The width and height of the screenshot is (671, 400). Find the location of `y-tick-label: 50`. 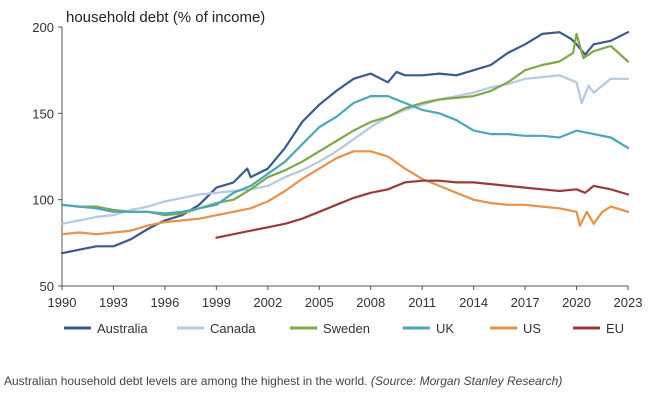

y-tick-label: 50 is located at coordinates (47, 286).